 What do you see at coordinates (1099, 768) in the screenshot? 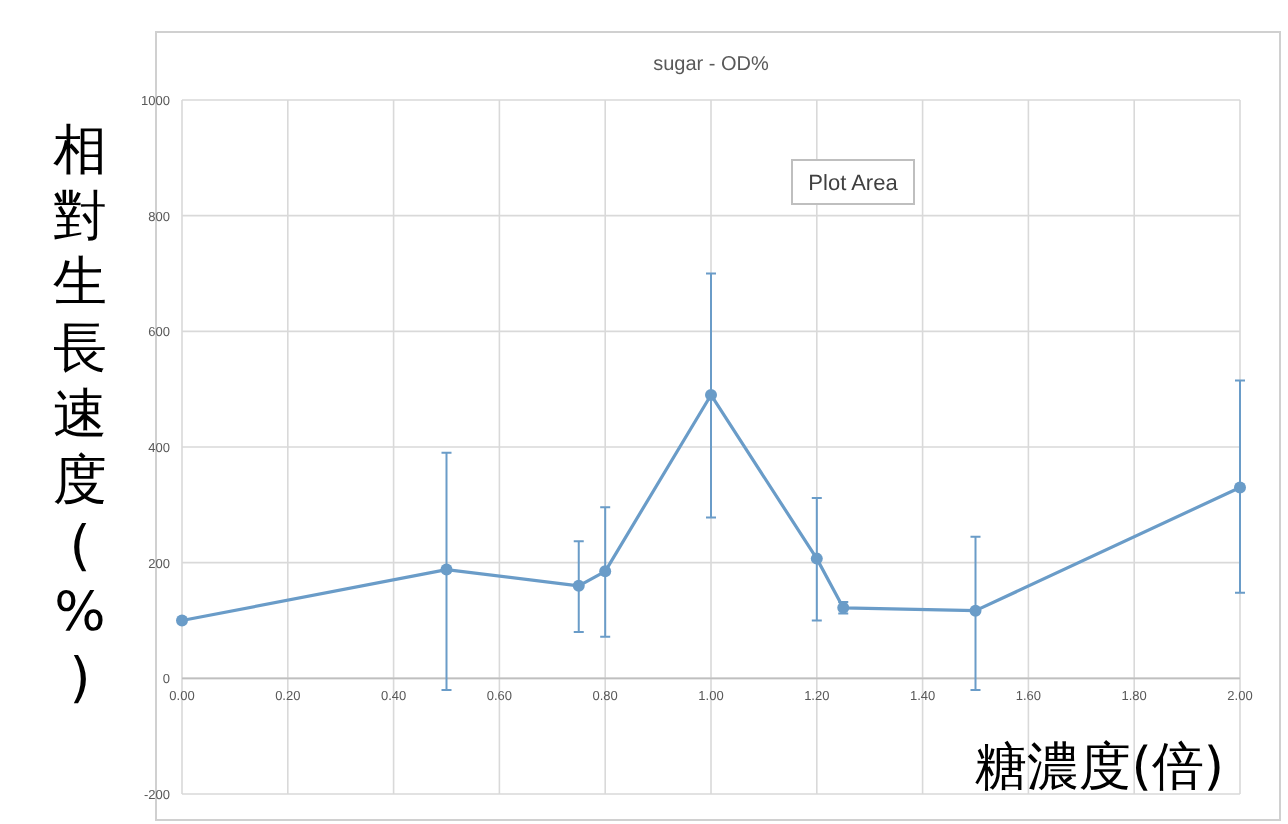
I see `x-axis-title: 糖濃度(倍)` at bounding box center [1099, 768].